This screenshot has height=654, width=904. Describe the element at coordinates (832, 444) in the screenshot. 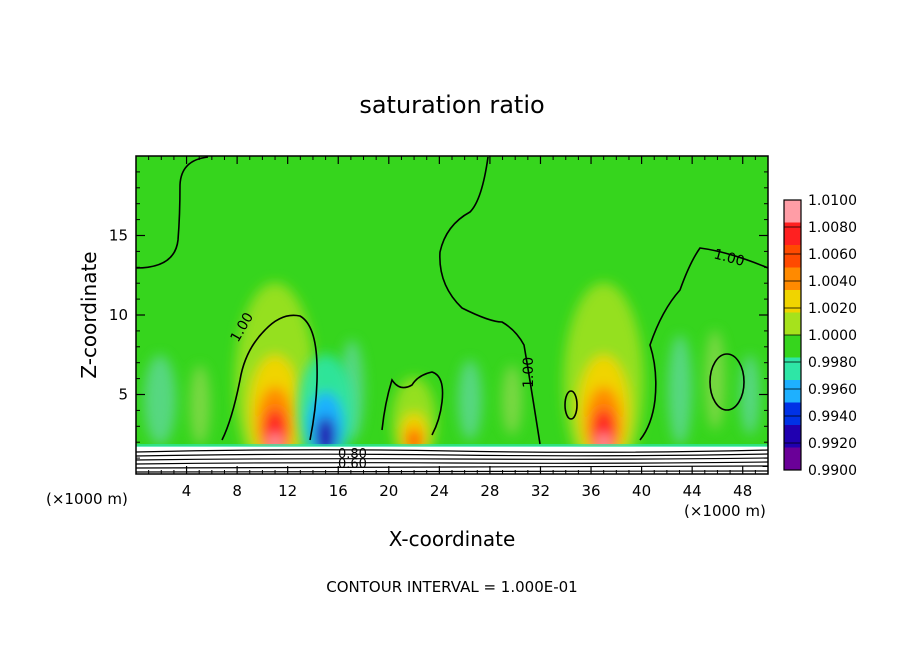

I see `colorbar-label: 0.9920` at that location.